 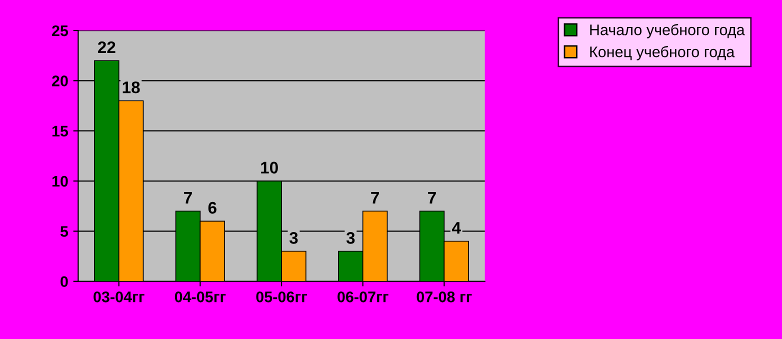 What do you see at coordinates (200, 296) in the screenshot?
I see `x-tick-label: 04-05гг` at bounding box center [200, 296].